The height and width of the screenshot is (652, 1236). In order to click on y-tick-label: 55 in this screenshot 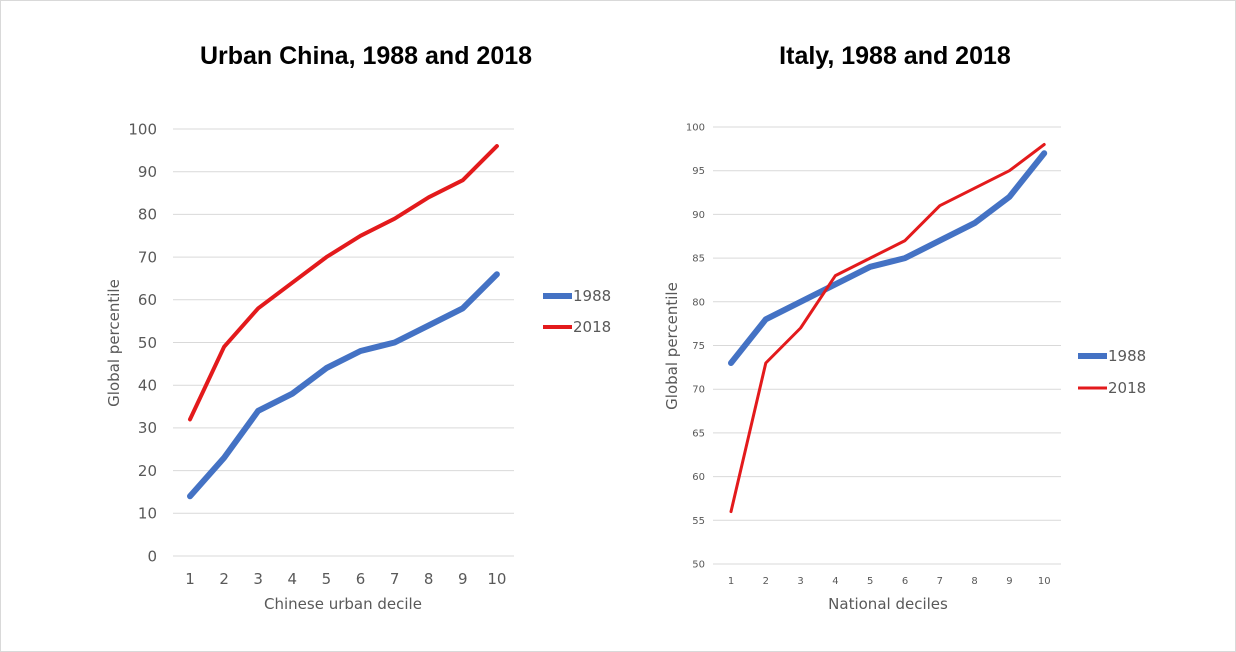, I will do `click(698, 521)`.